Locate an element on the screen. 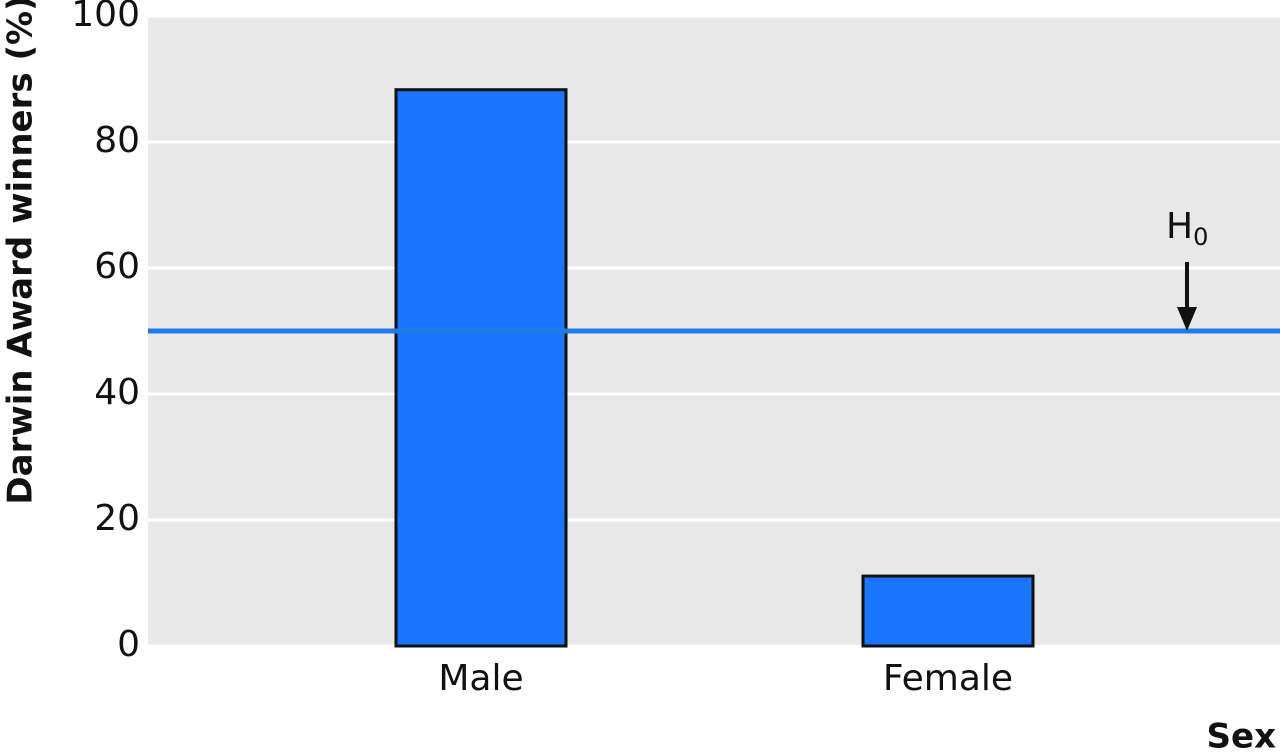 The height and width of the screenshot is (754, 1280). x-axis-title: Sex is located at coordinates (1242, 735).